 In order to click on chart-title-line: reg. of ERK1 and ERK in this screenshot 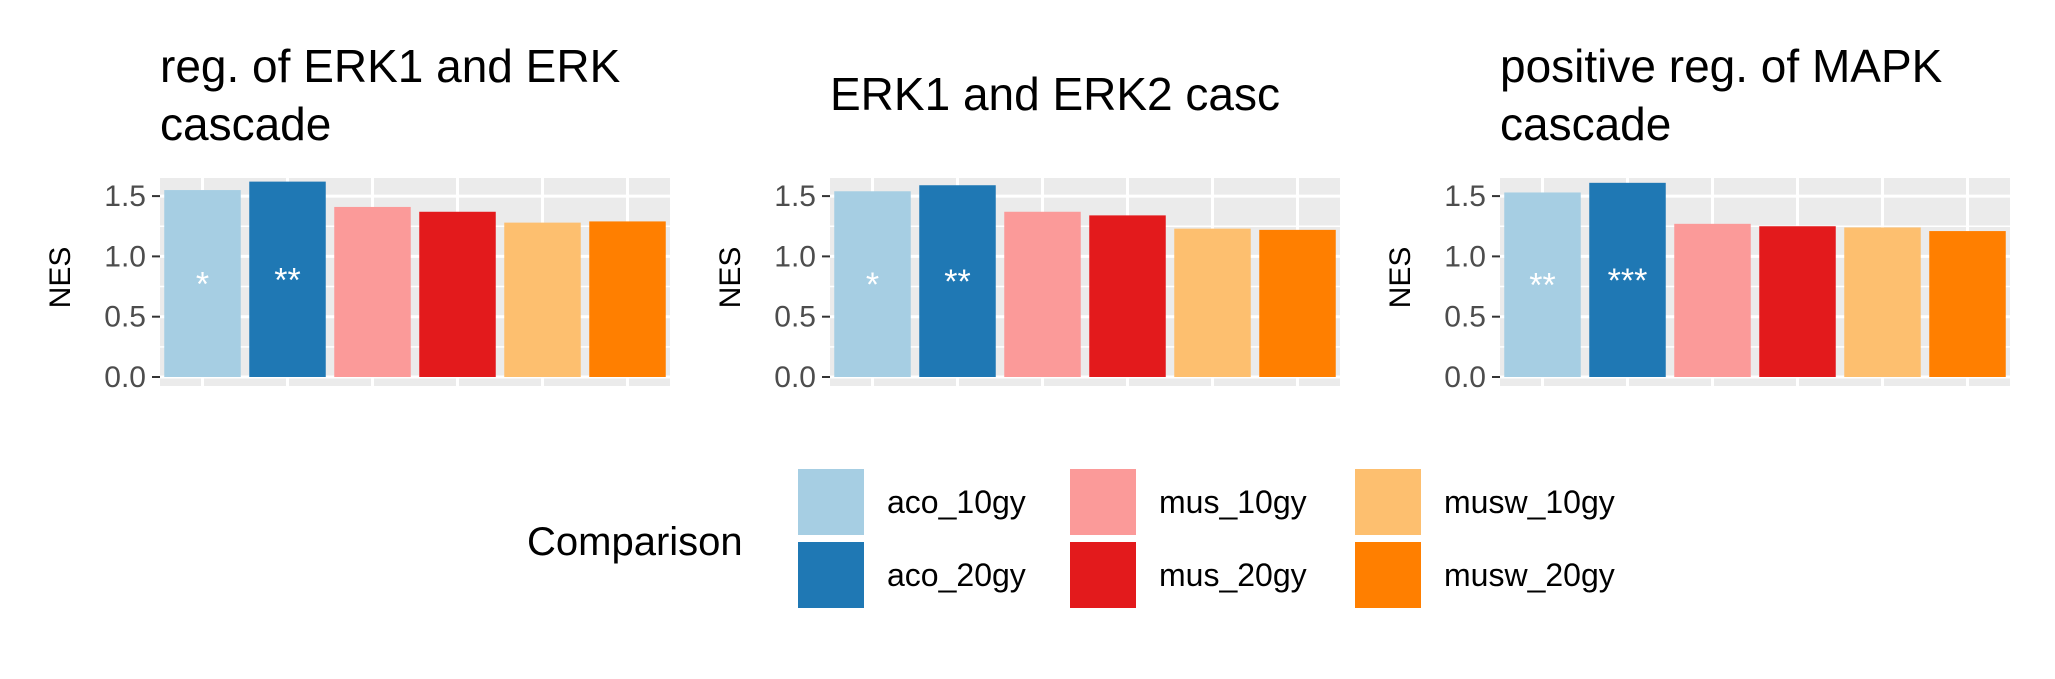, I will do `click(390, 66)`.